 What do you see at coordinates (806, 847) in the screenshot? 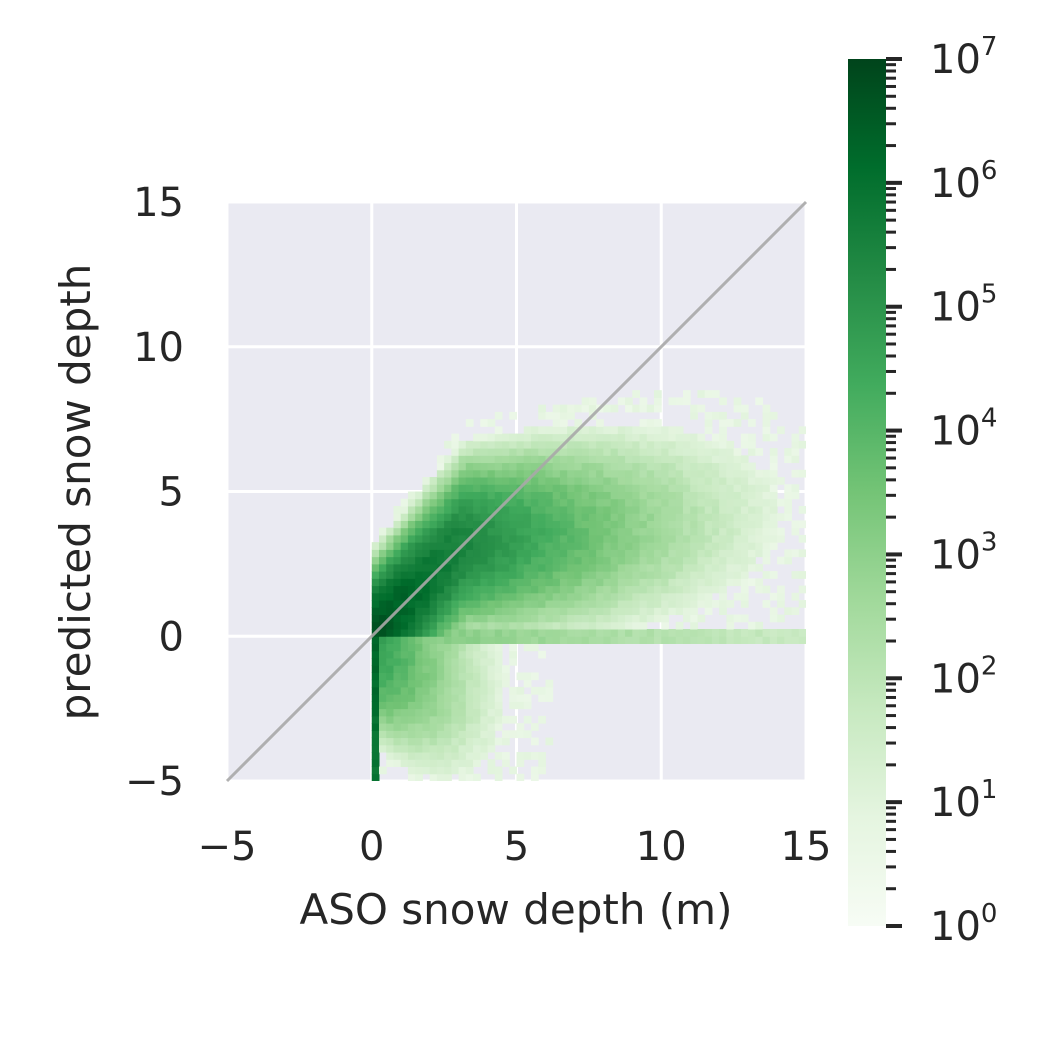
I see `x-tick-label: 15` at bounding box center [806, 847].